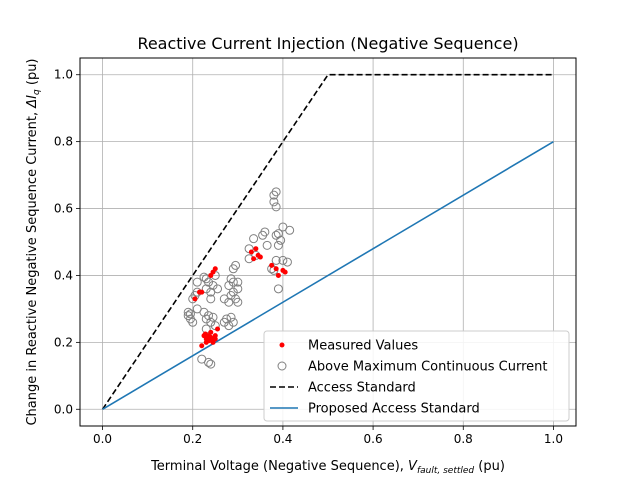 This screenshot has height=480, width=640. What do you see at coordinates (463, 439) in the screenshot?
I see `x-tick-label: 0.8` at bounding box center [463, 439].